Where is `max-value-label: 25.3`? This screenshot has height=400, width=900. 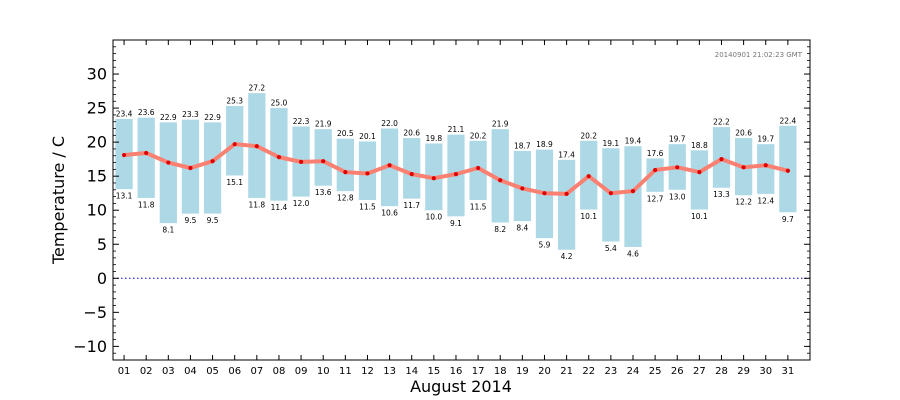 max-value-label: 25.3 is located at coordinates (234, 101).